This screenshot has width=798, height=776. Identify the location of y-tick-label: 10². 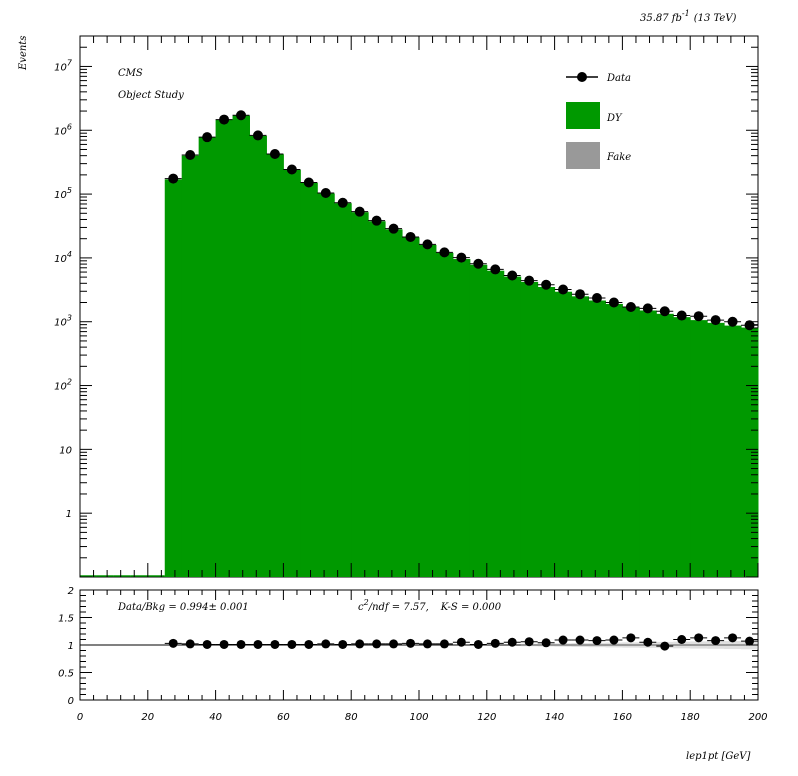
(63, 385).